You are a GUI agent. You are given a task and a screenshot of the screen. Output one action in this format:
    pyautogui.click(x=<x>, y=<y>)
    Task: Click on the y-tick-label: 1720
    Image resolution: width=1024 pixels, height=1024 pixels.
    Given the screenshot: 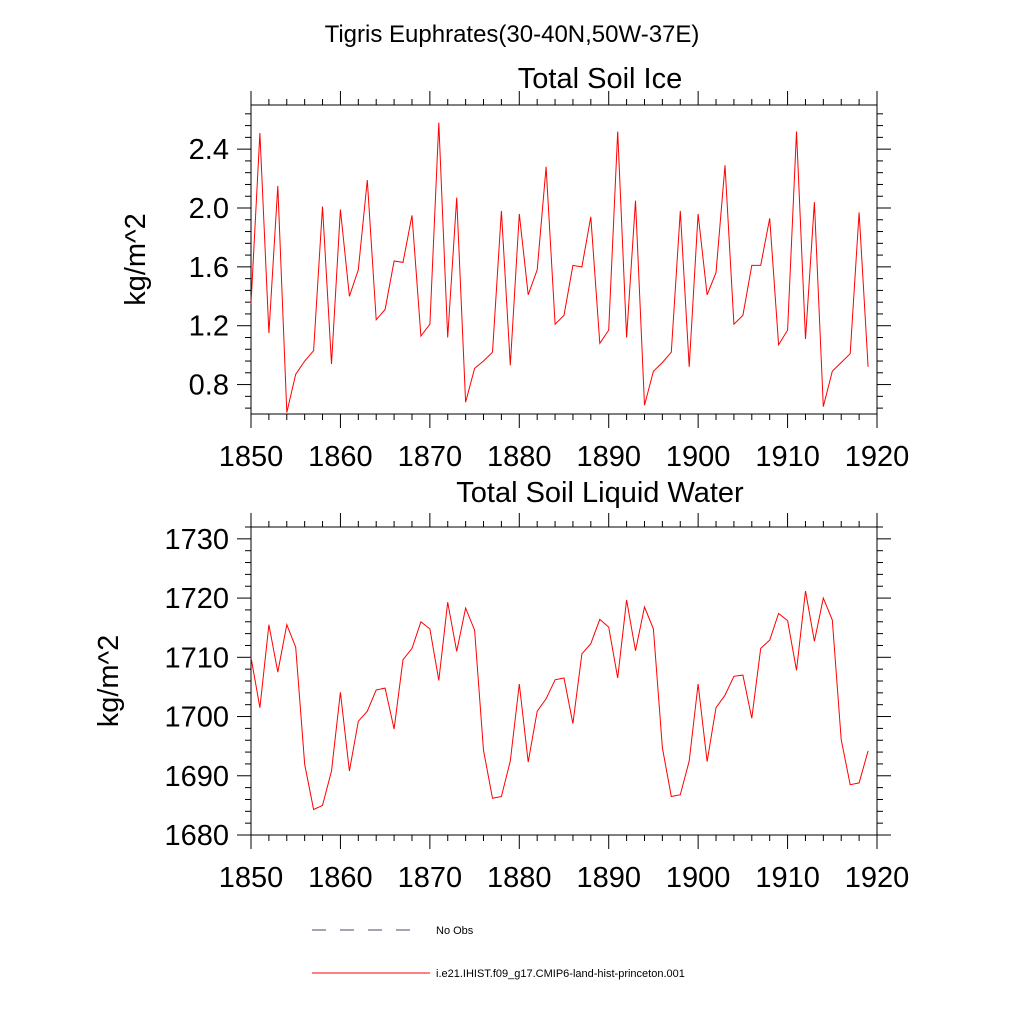 What is the action you would take?
    pyautogui.click(x=196, y=599)
    